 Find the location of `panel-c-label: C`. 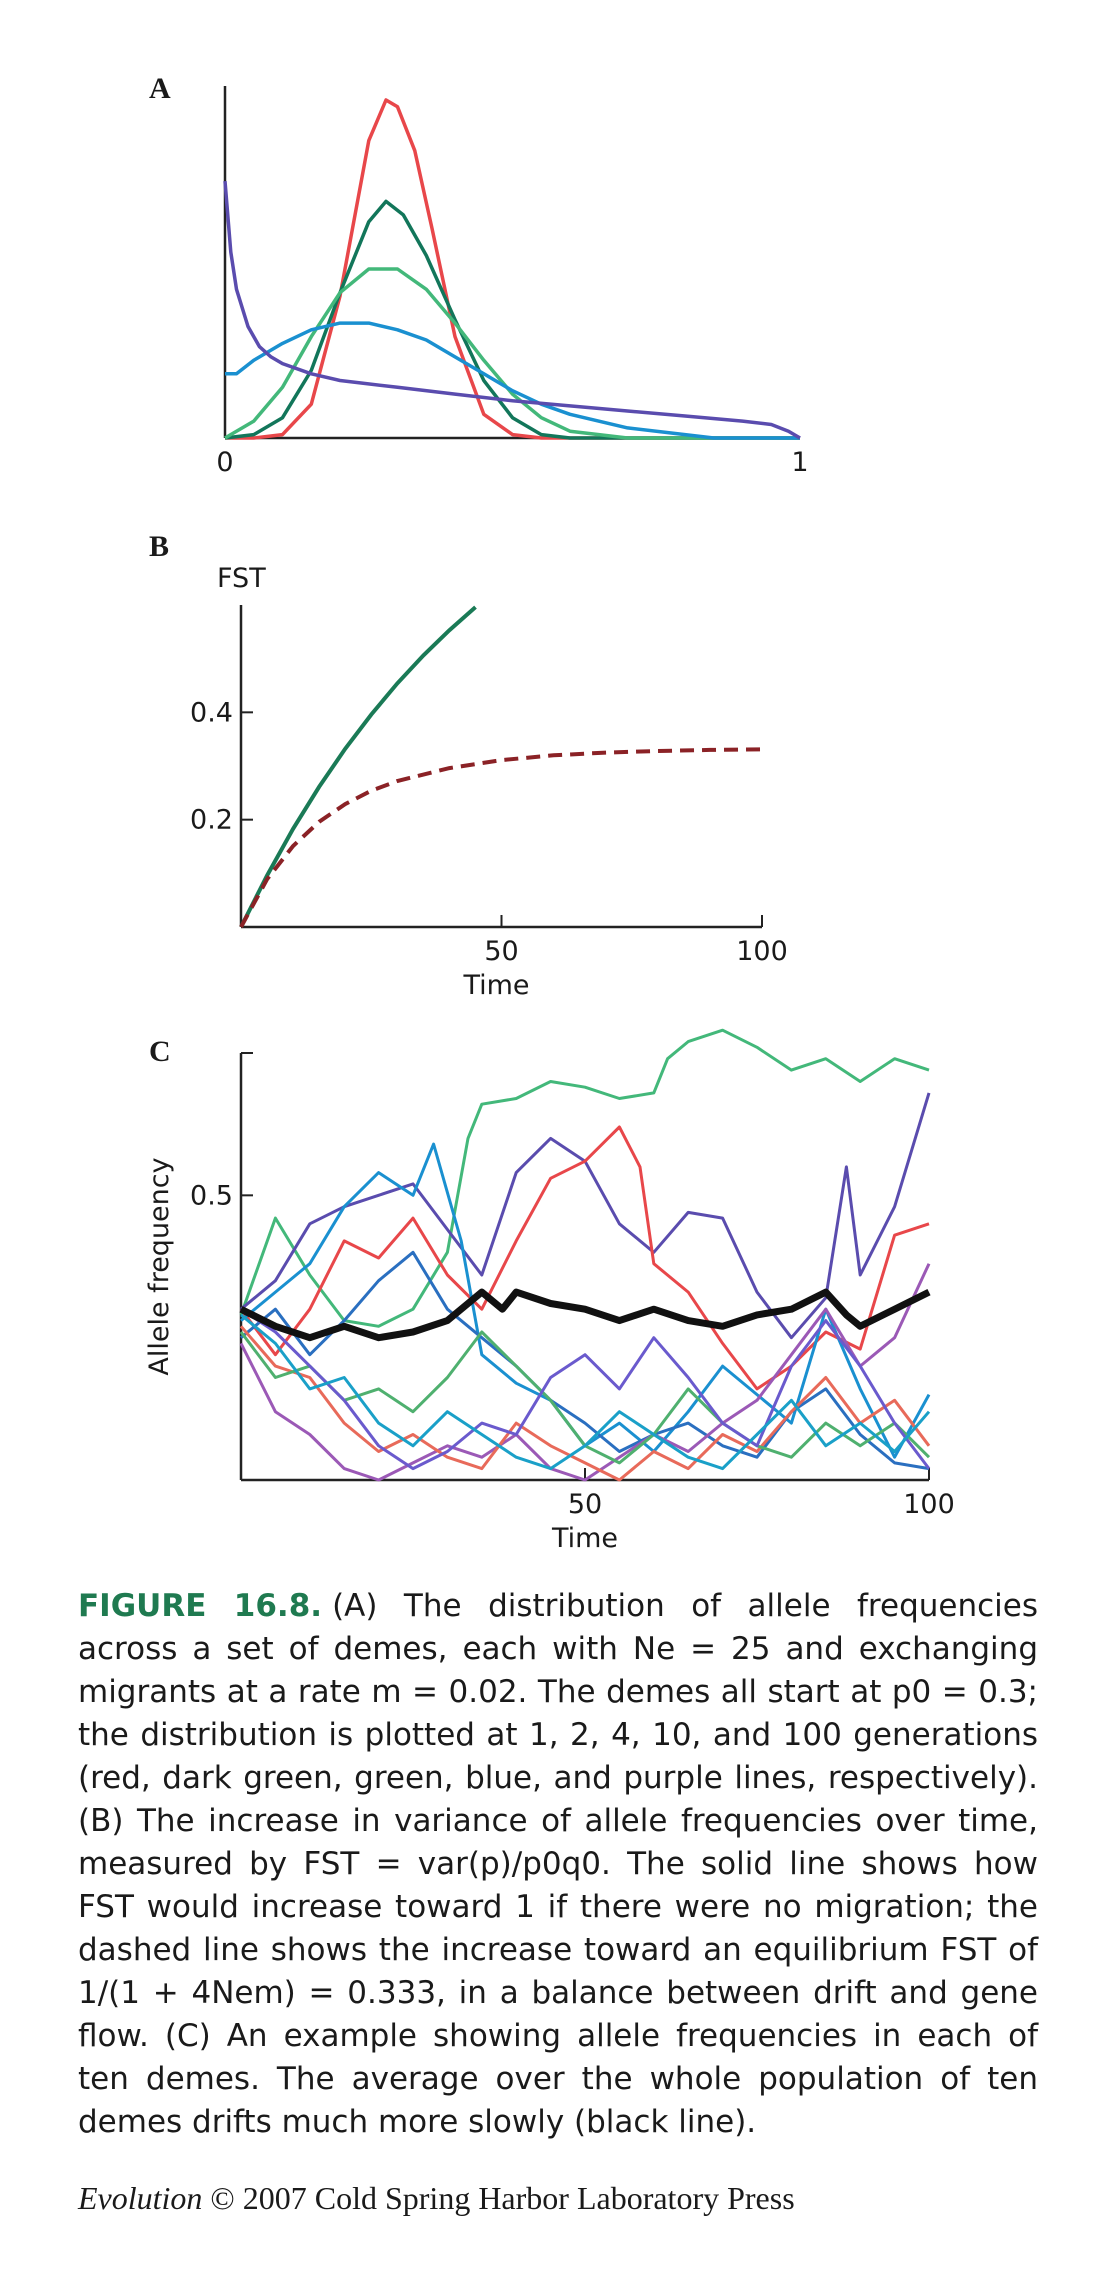

panel-c-label: C is located at coordinates (160, 1051).